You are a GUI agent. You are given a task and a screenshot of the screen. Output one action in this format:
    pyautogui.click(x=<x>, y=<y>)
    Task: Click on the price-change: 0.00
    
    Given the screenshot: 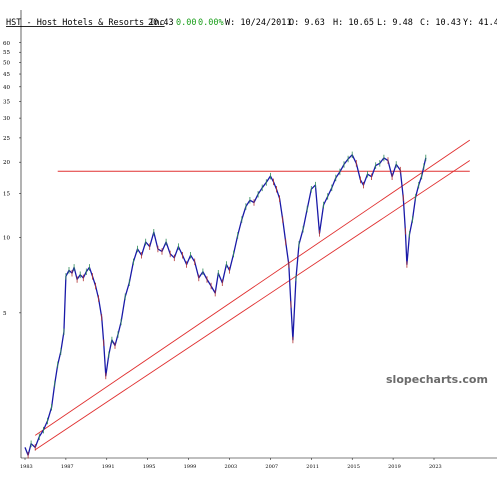 What is the action you would take?
    pyautogui.click(x=186, y=23)
    